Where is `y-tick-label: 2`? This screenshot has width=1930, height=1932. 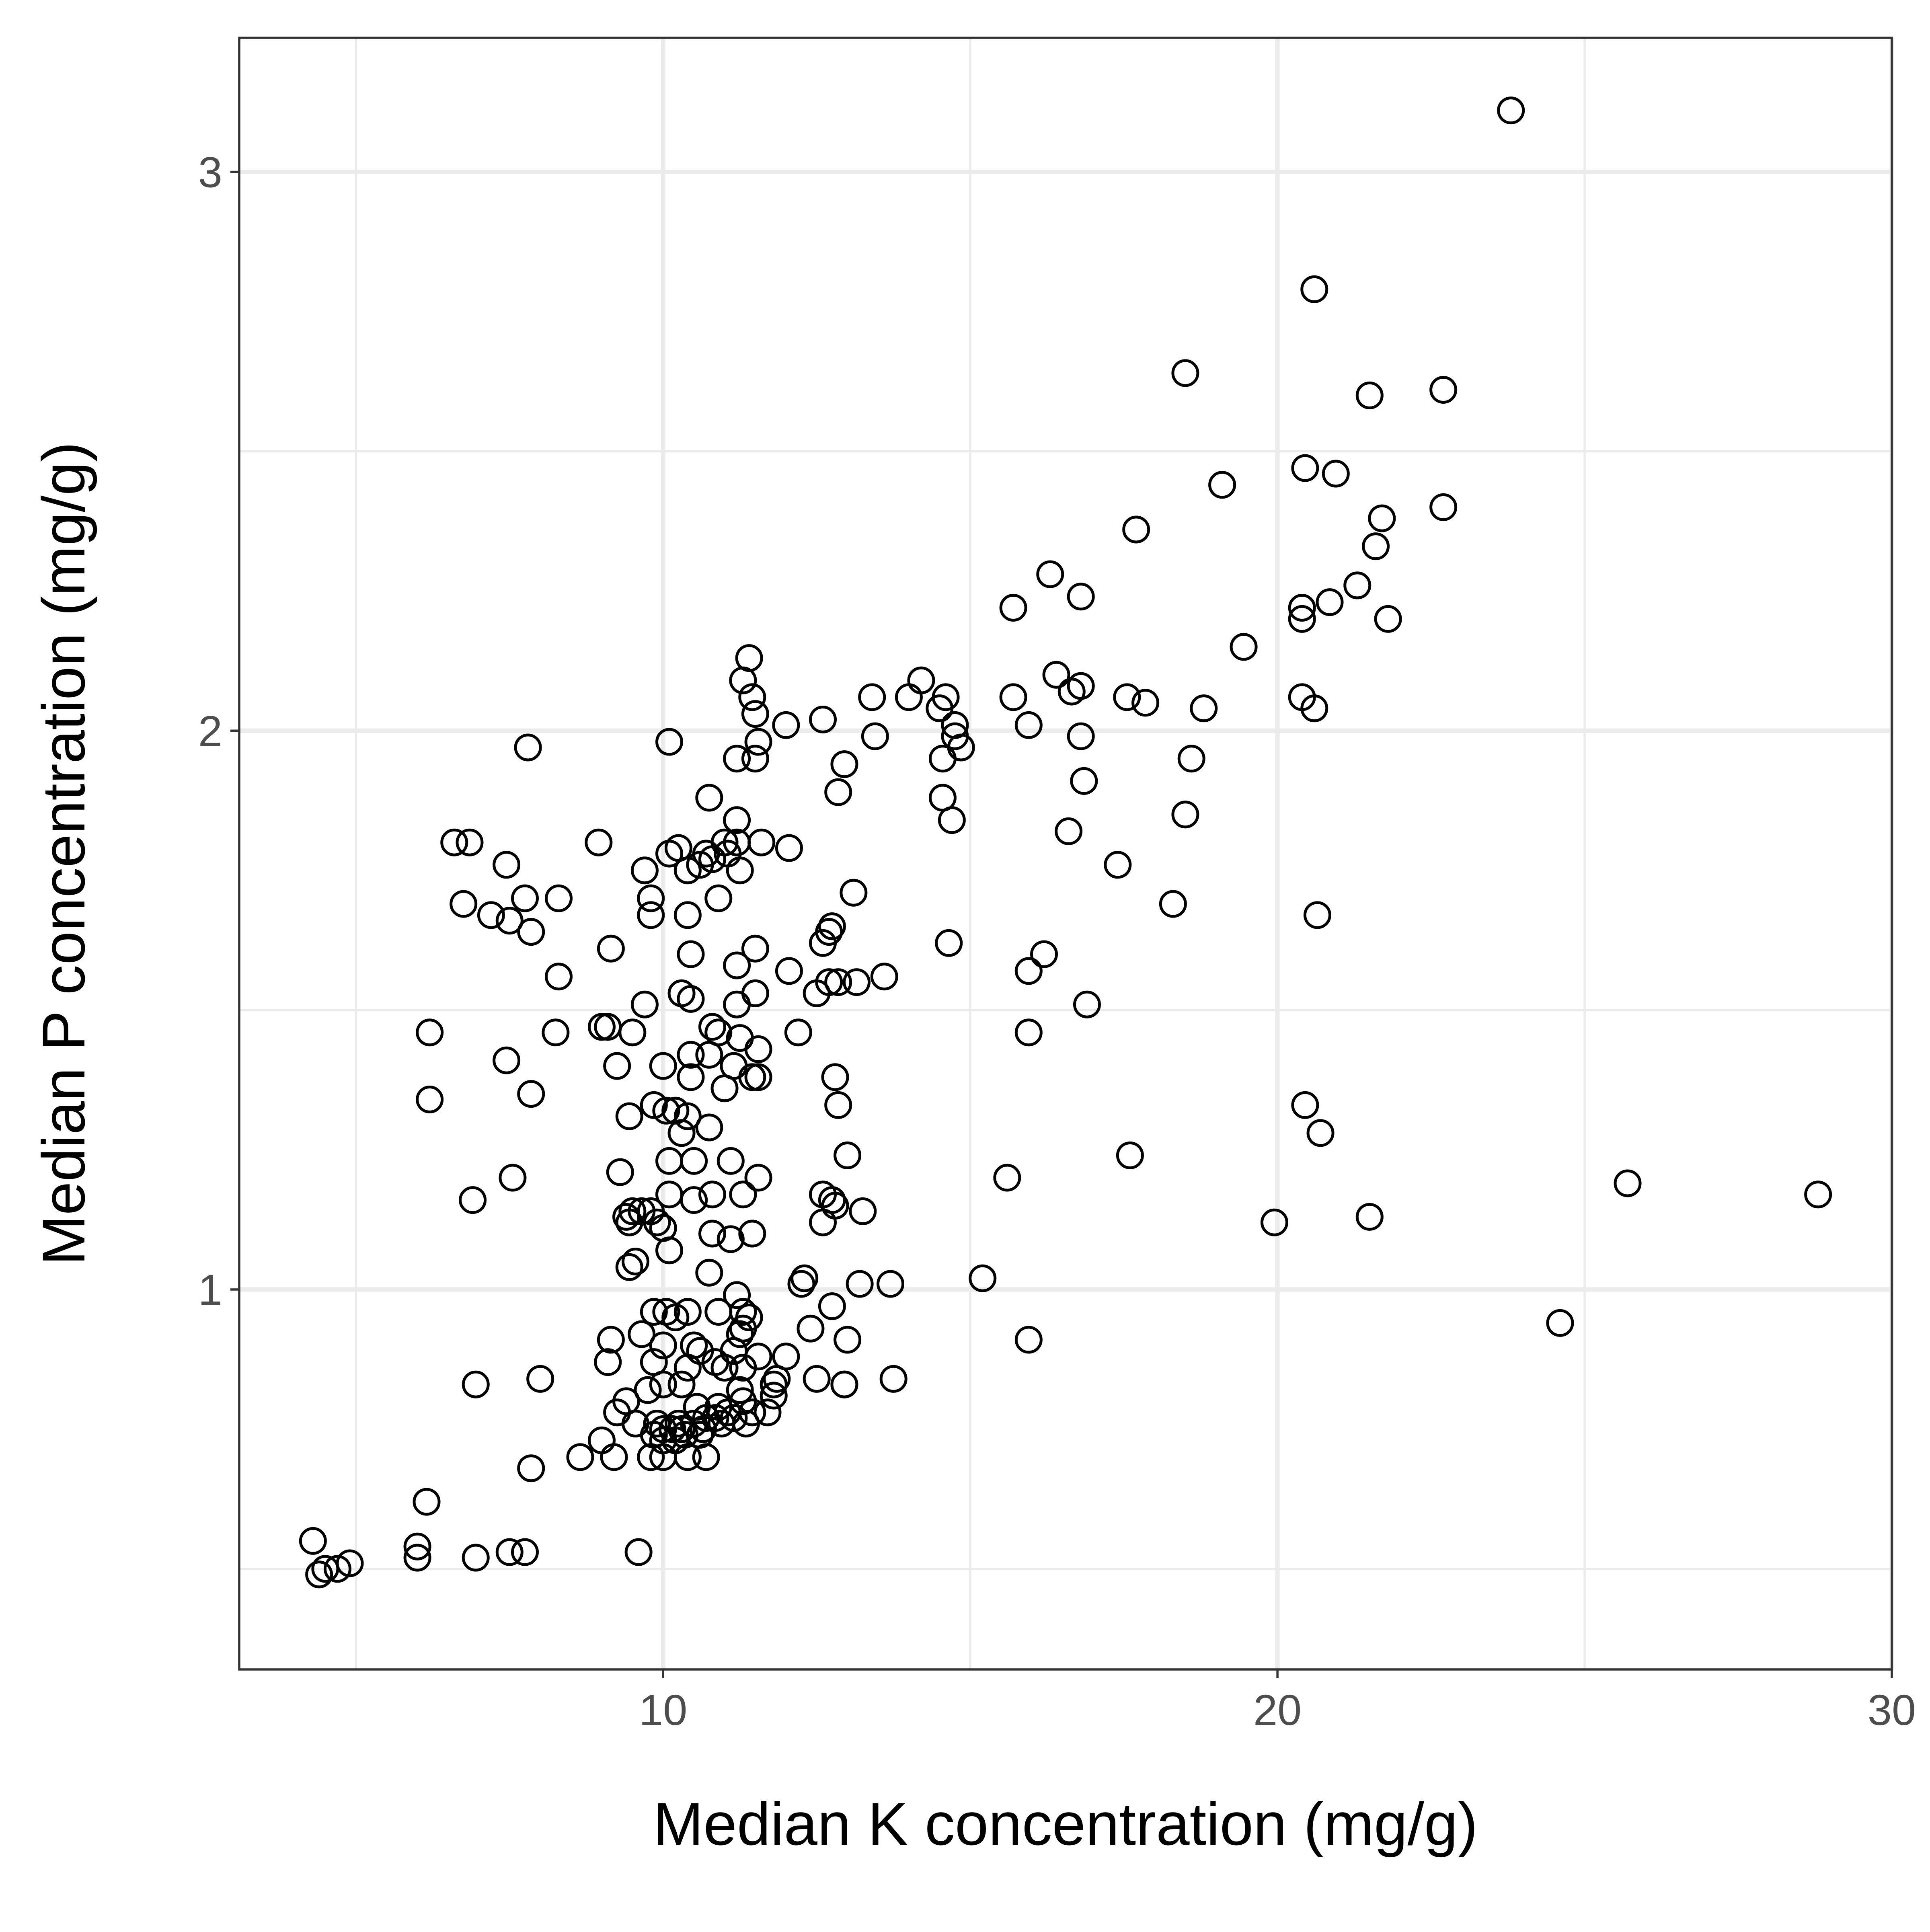 y-tick-label: 2 is located at coordinates (210, 730).